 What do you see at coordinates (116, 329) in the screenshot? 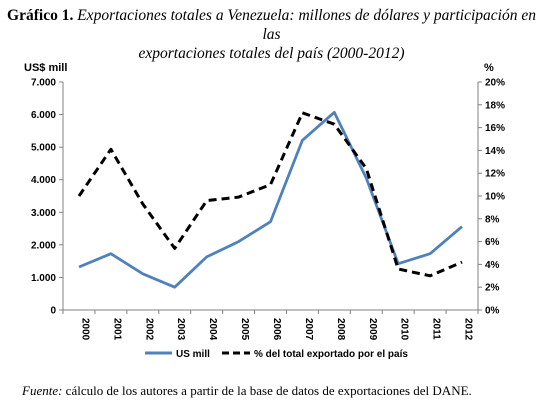
I see `x-tick-label: 2001` at bounding box center [116, 329].